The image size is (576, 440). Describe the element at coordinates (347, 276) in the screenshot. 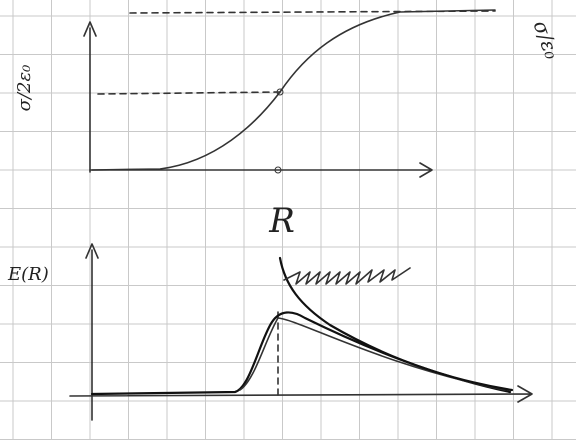

I see `hatching` at that location.